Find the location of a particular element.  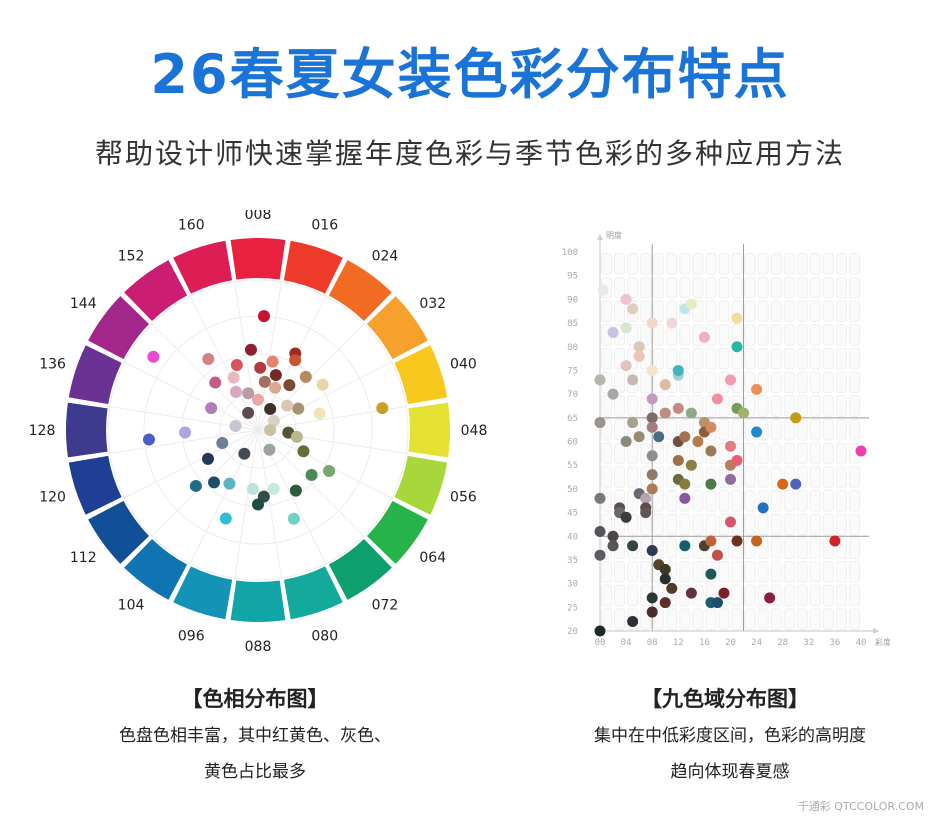

y-tick-label: 100 is located at coordinates (570, 253).